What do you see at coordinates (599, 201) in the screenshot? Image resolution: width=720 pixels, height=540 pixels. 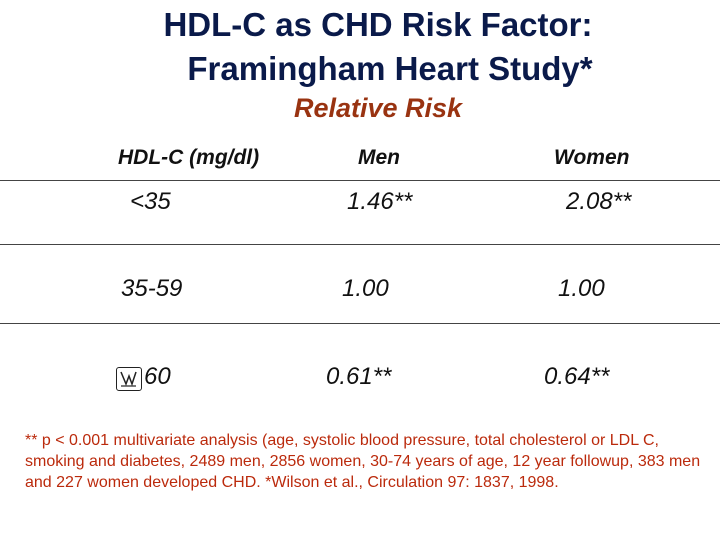 I see `row1-women: 2.08**` at bounding box center [599, 201].